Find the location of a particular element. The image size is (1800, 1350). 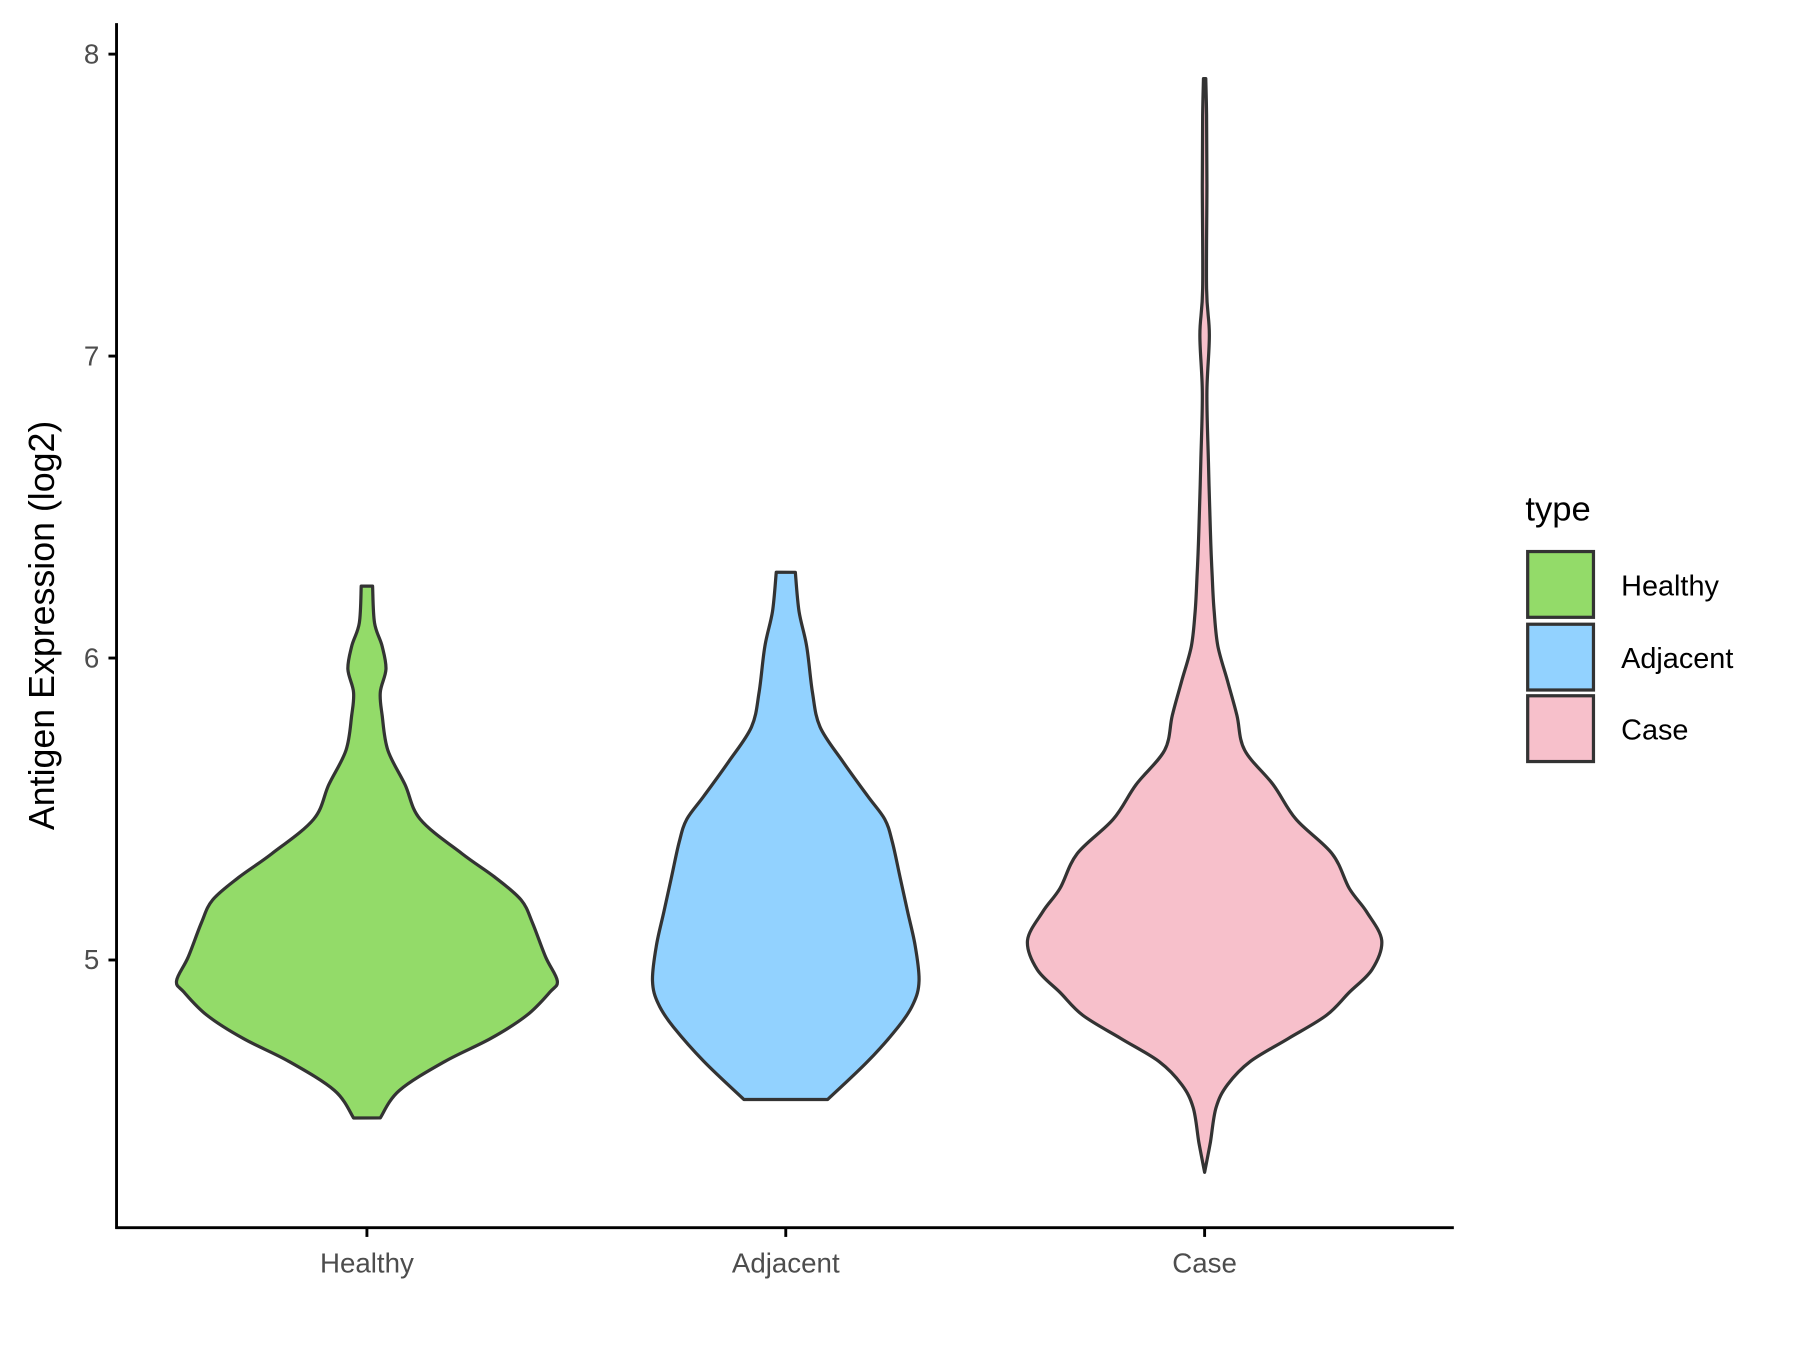

y-tick-label: 6 is located at coordinates (91, 657).